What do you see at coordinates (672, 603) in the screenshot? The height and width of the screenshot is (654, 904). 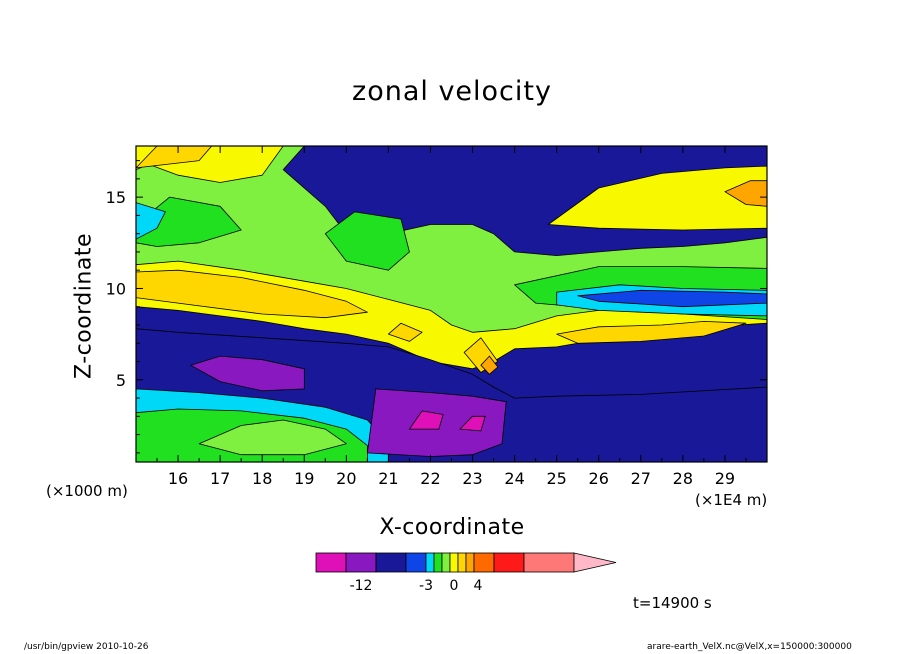 I see `time-label: t=14900 s` at bounding box center [672, 603].